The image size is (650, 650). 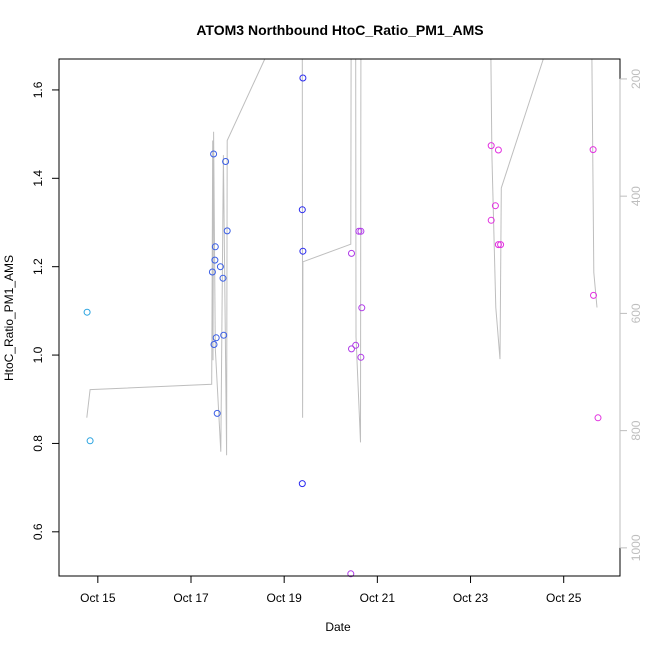 I want to click on x-tick-label: Oct 23, so click(x=471, y=598).